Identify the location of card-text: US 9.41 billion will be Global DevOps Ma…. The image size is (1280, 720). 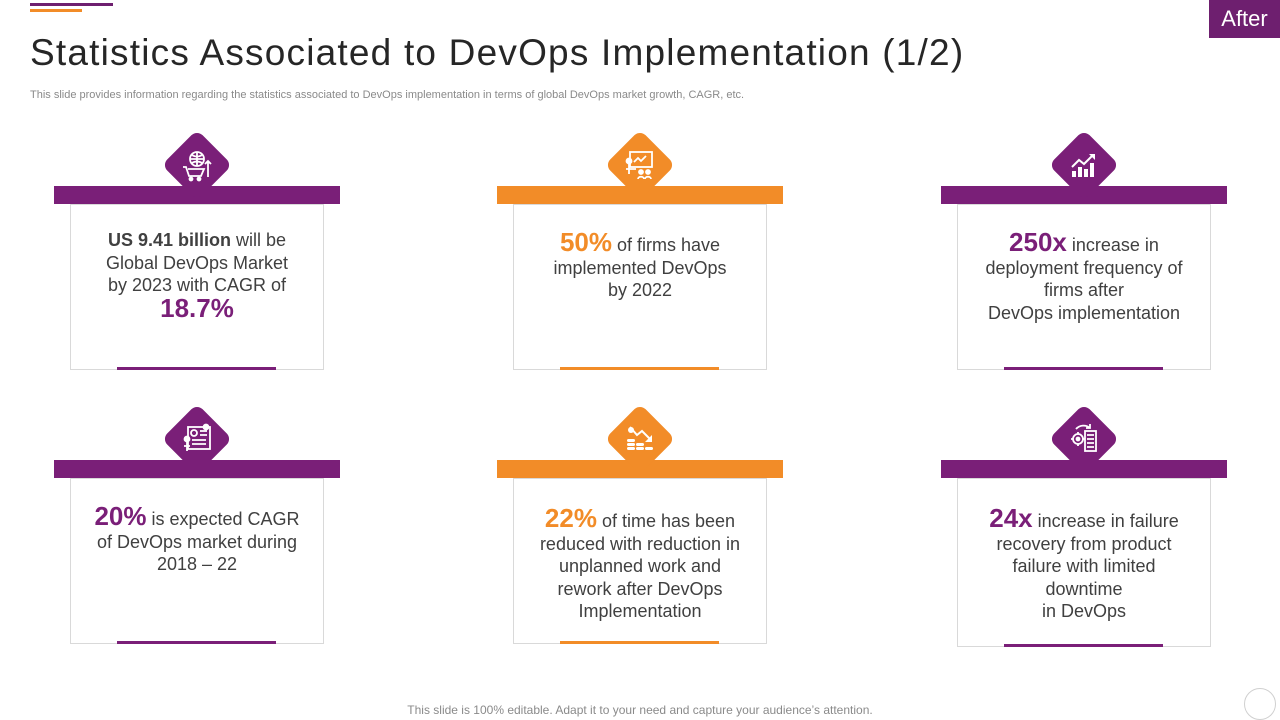
(197, 275).